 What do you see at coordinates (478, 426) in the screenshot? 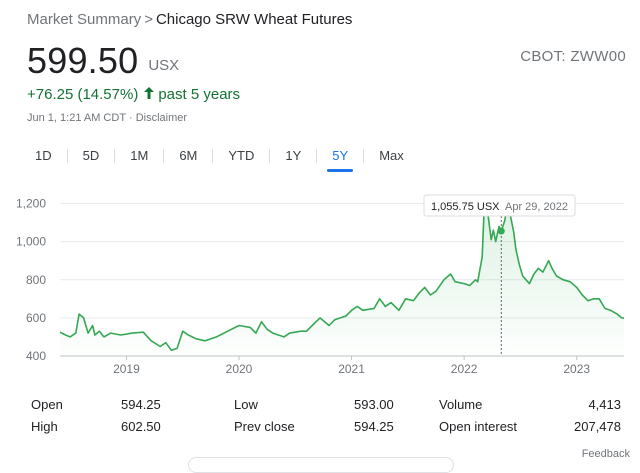
I see `stat-open-interest-label: Open interest` at bounding box center [478, 426].